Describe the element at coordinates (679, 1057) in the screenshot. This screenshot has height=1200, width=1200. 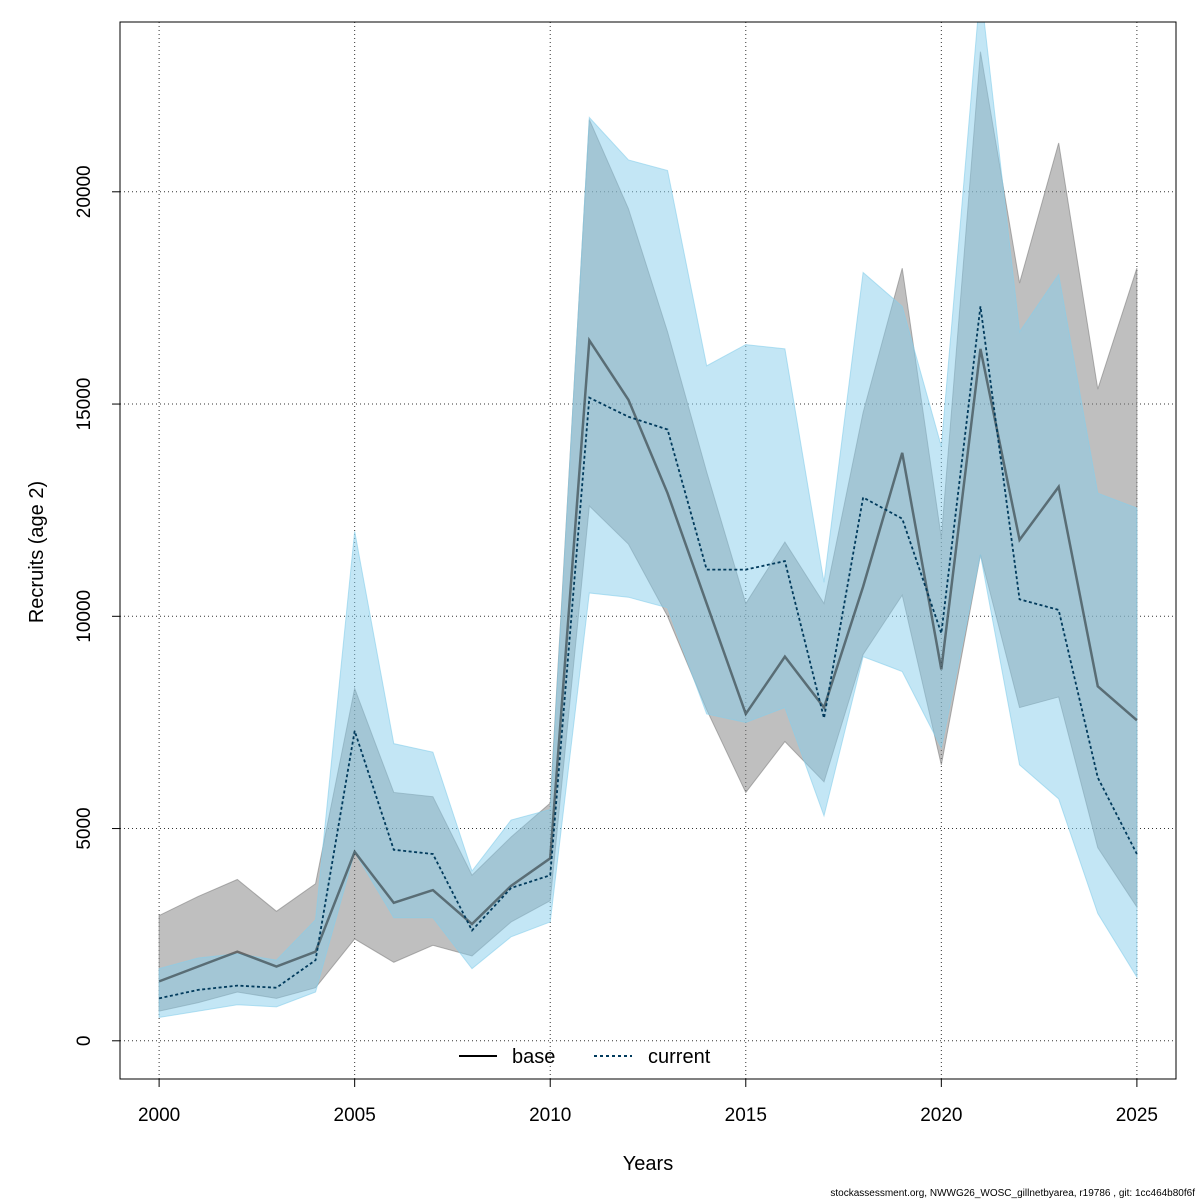
I see `legend-label-current: current` at that location.